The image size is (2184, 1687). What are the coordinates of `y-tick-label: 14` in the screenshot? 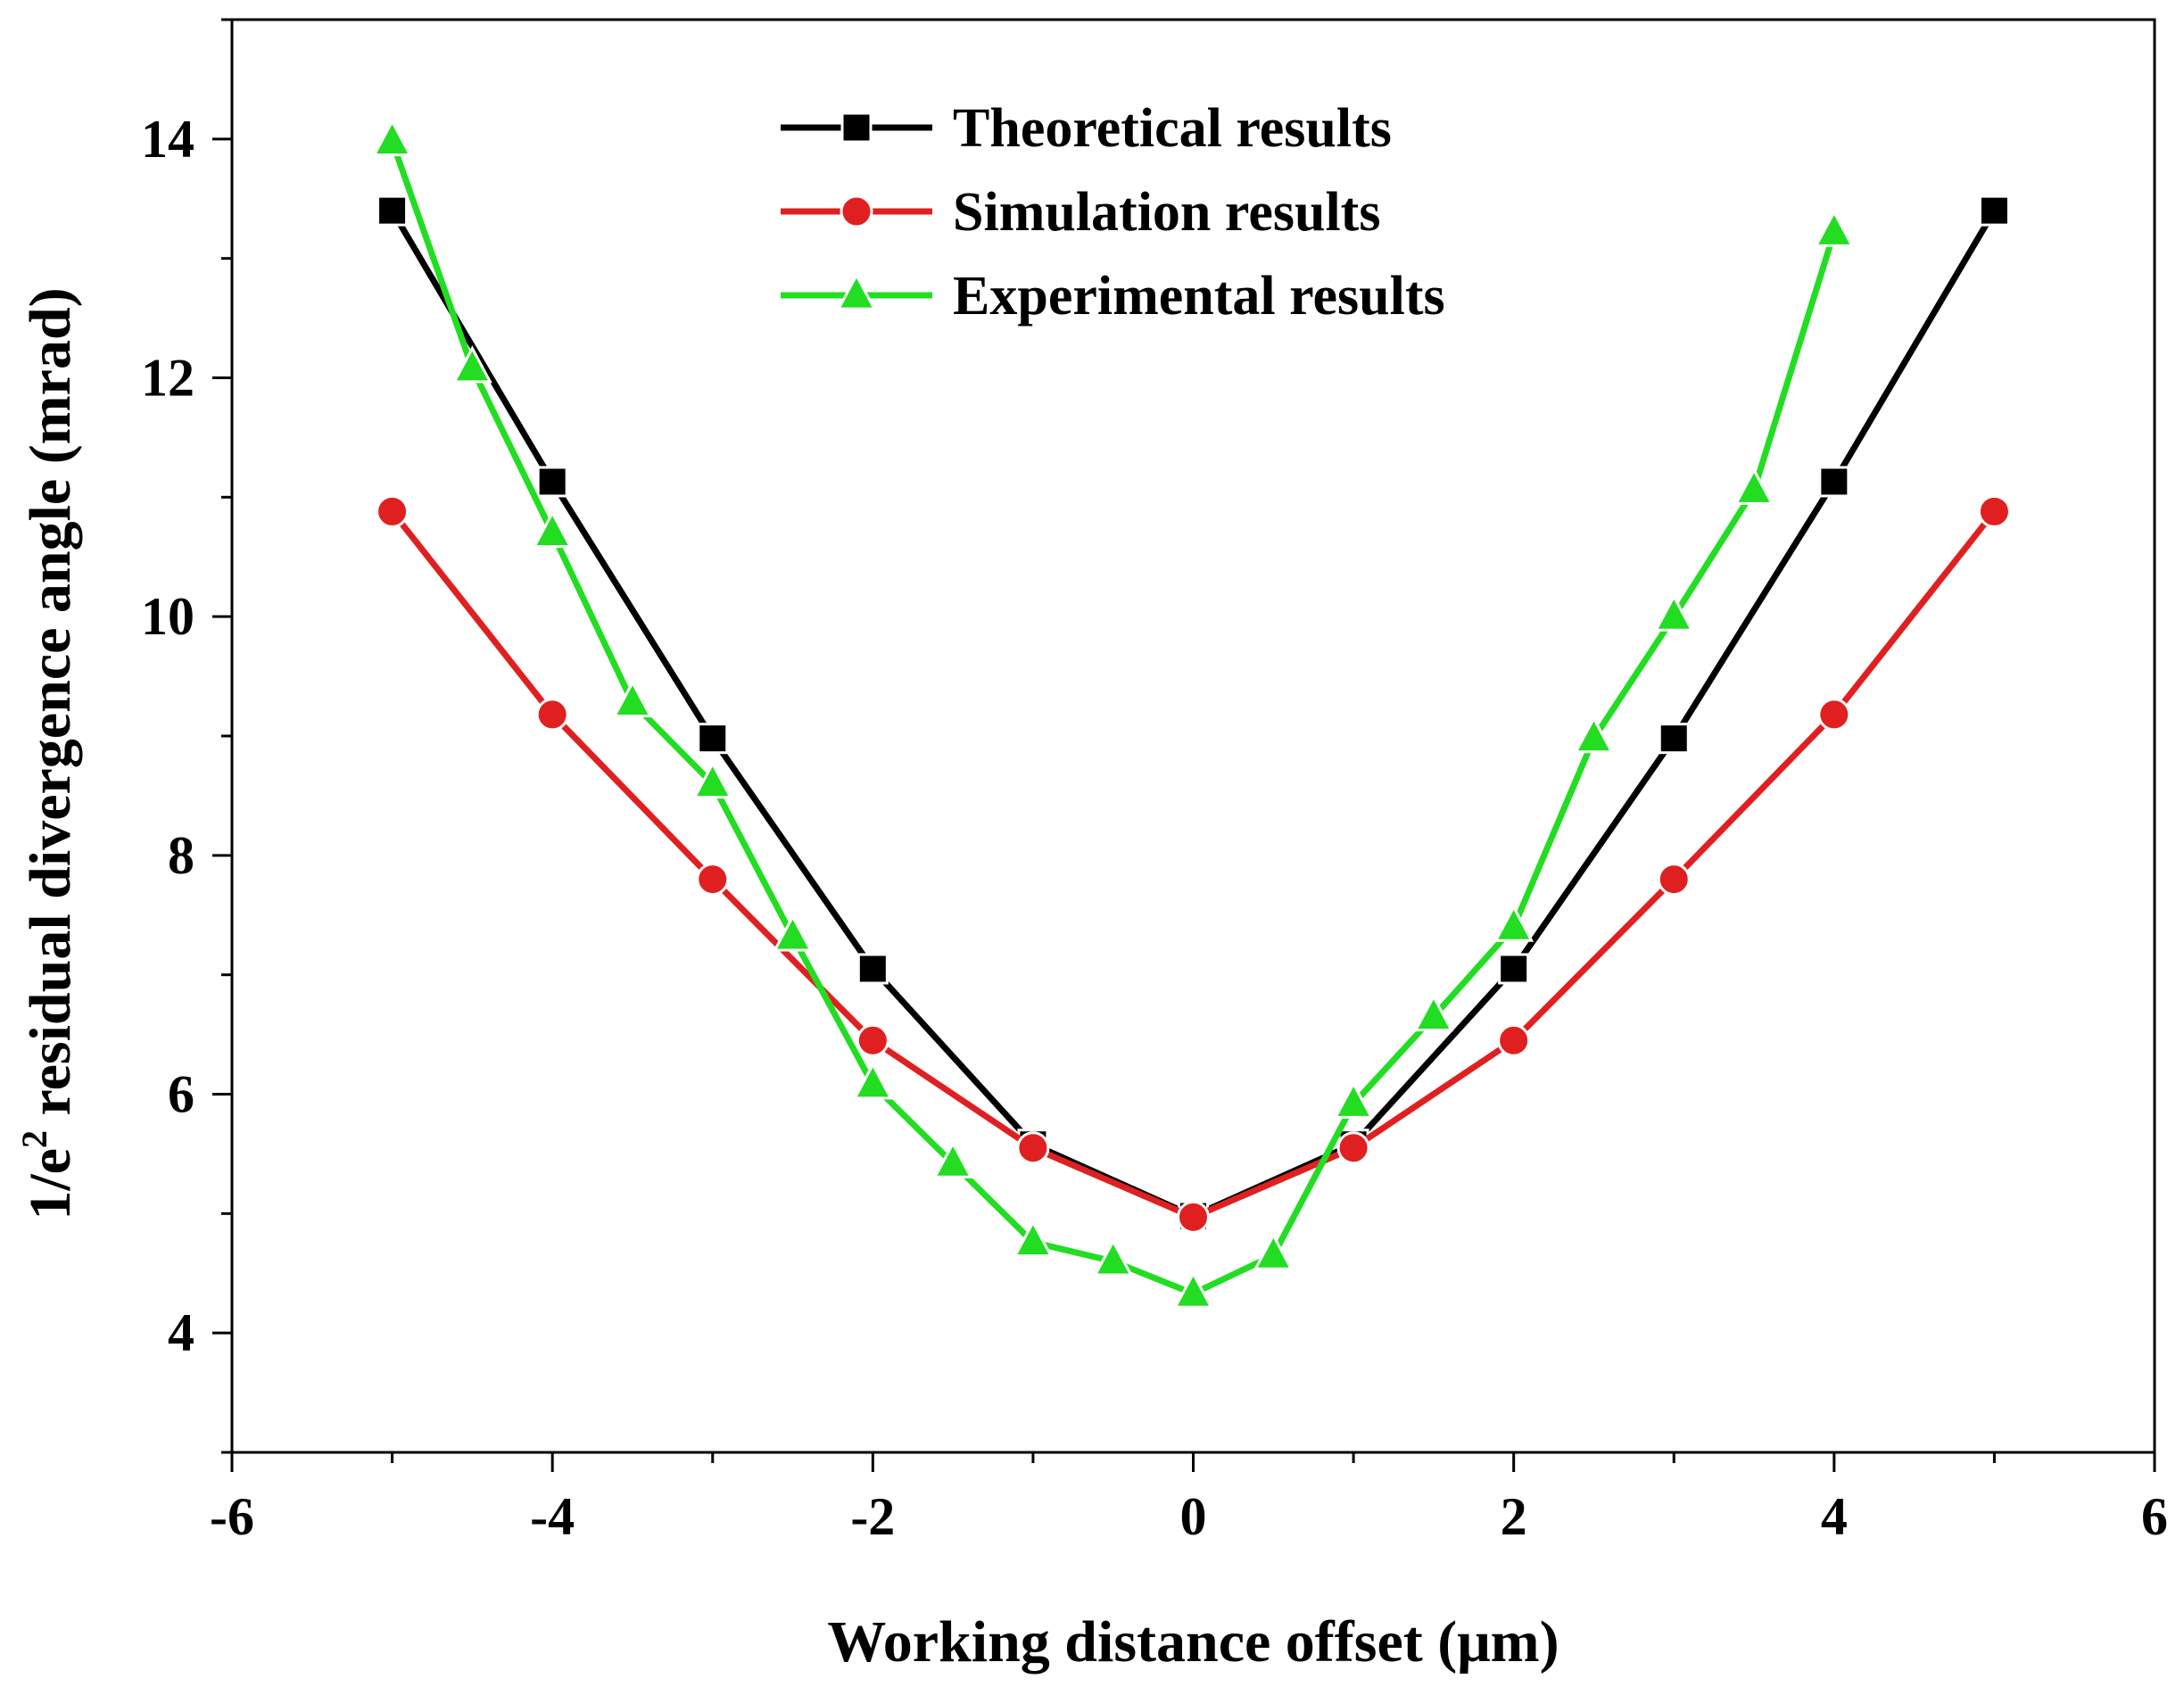 It's located at (168, 139).